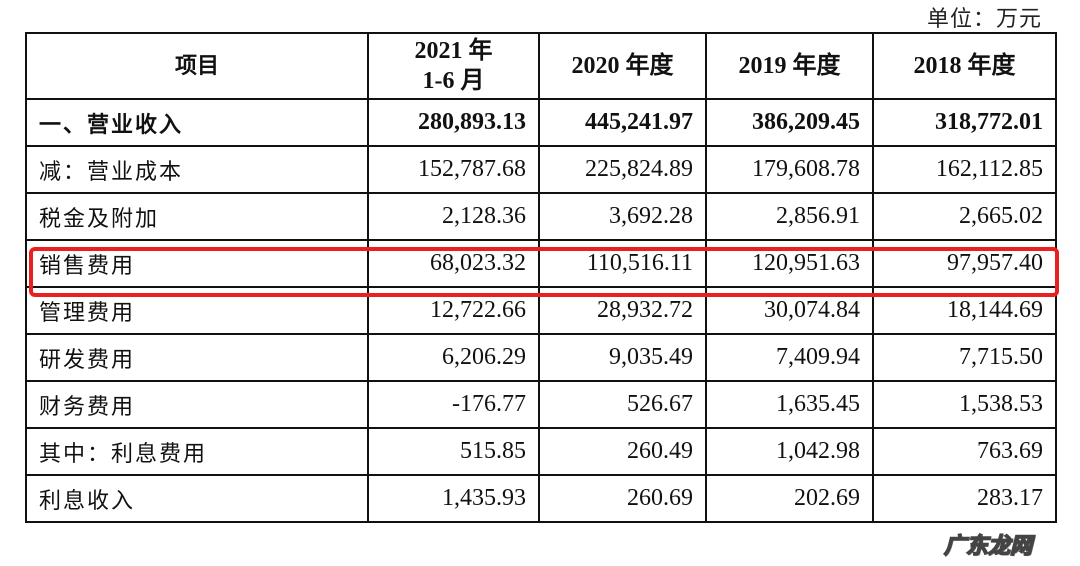 The height and width of the screenshot is (566, 1080). What do you see at coordinates (453, 451) in the screenshot?
I see `cell-2021-h1: 515.85` at bounding box center [453, 451].